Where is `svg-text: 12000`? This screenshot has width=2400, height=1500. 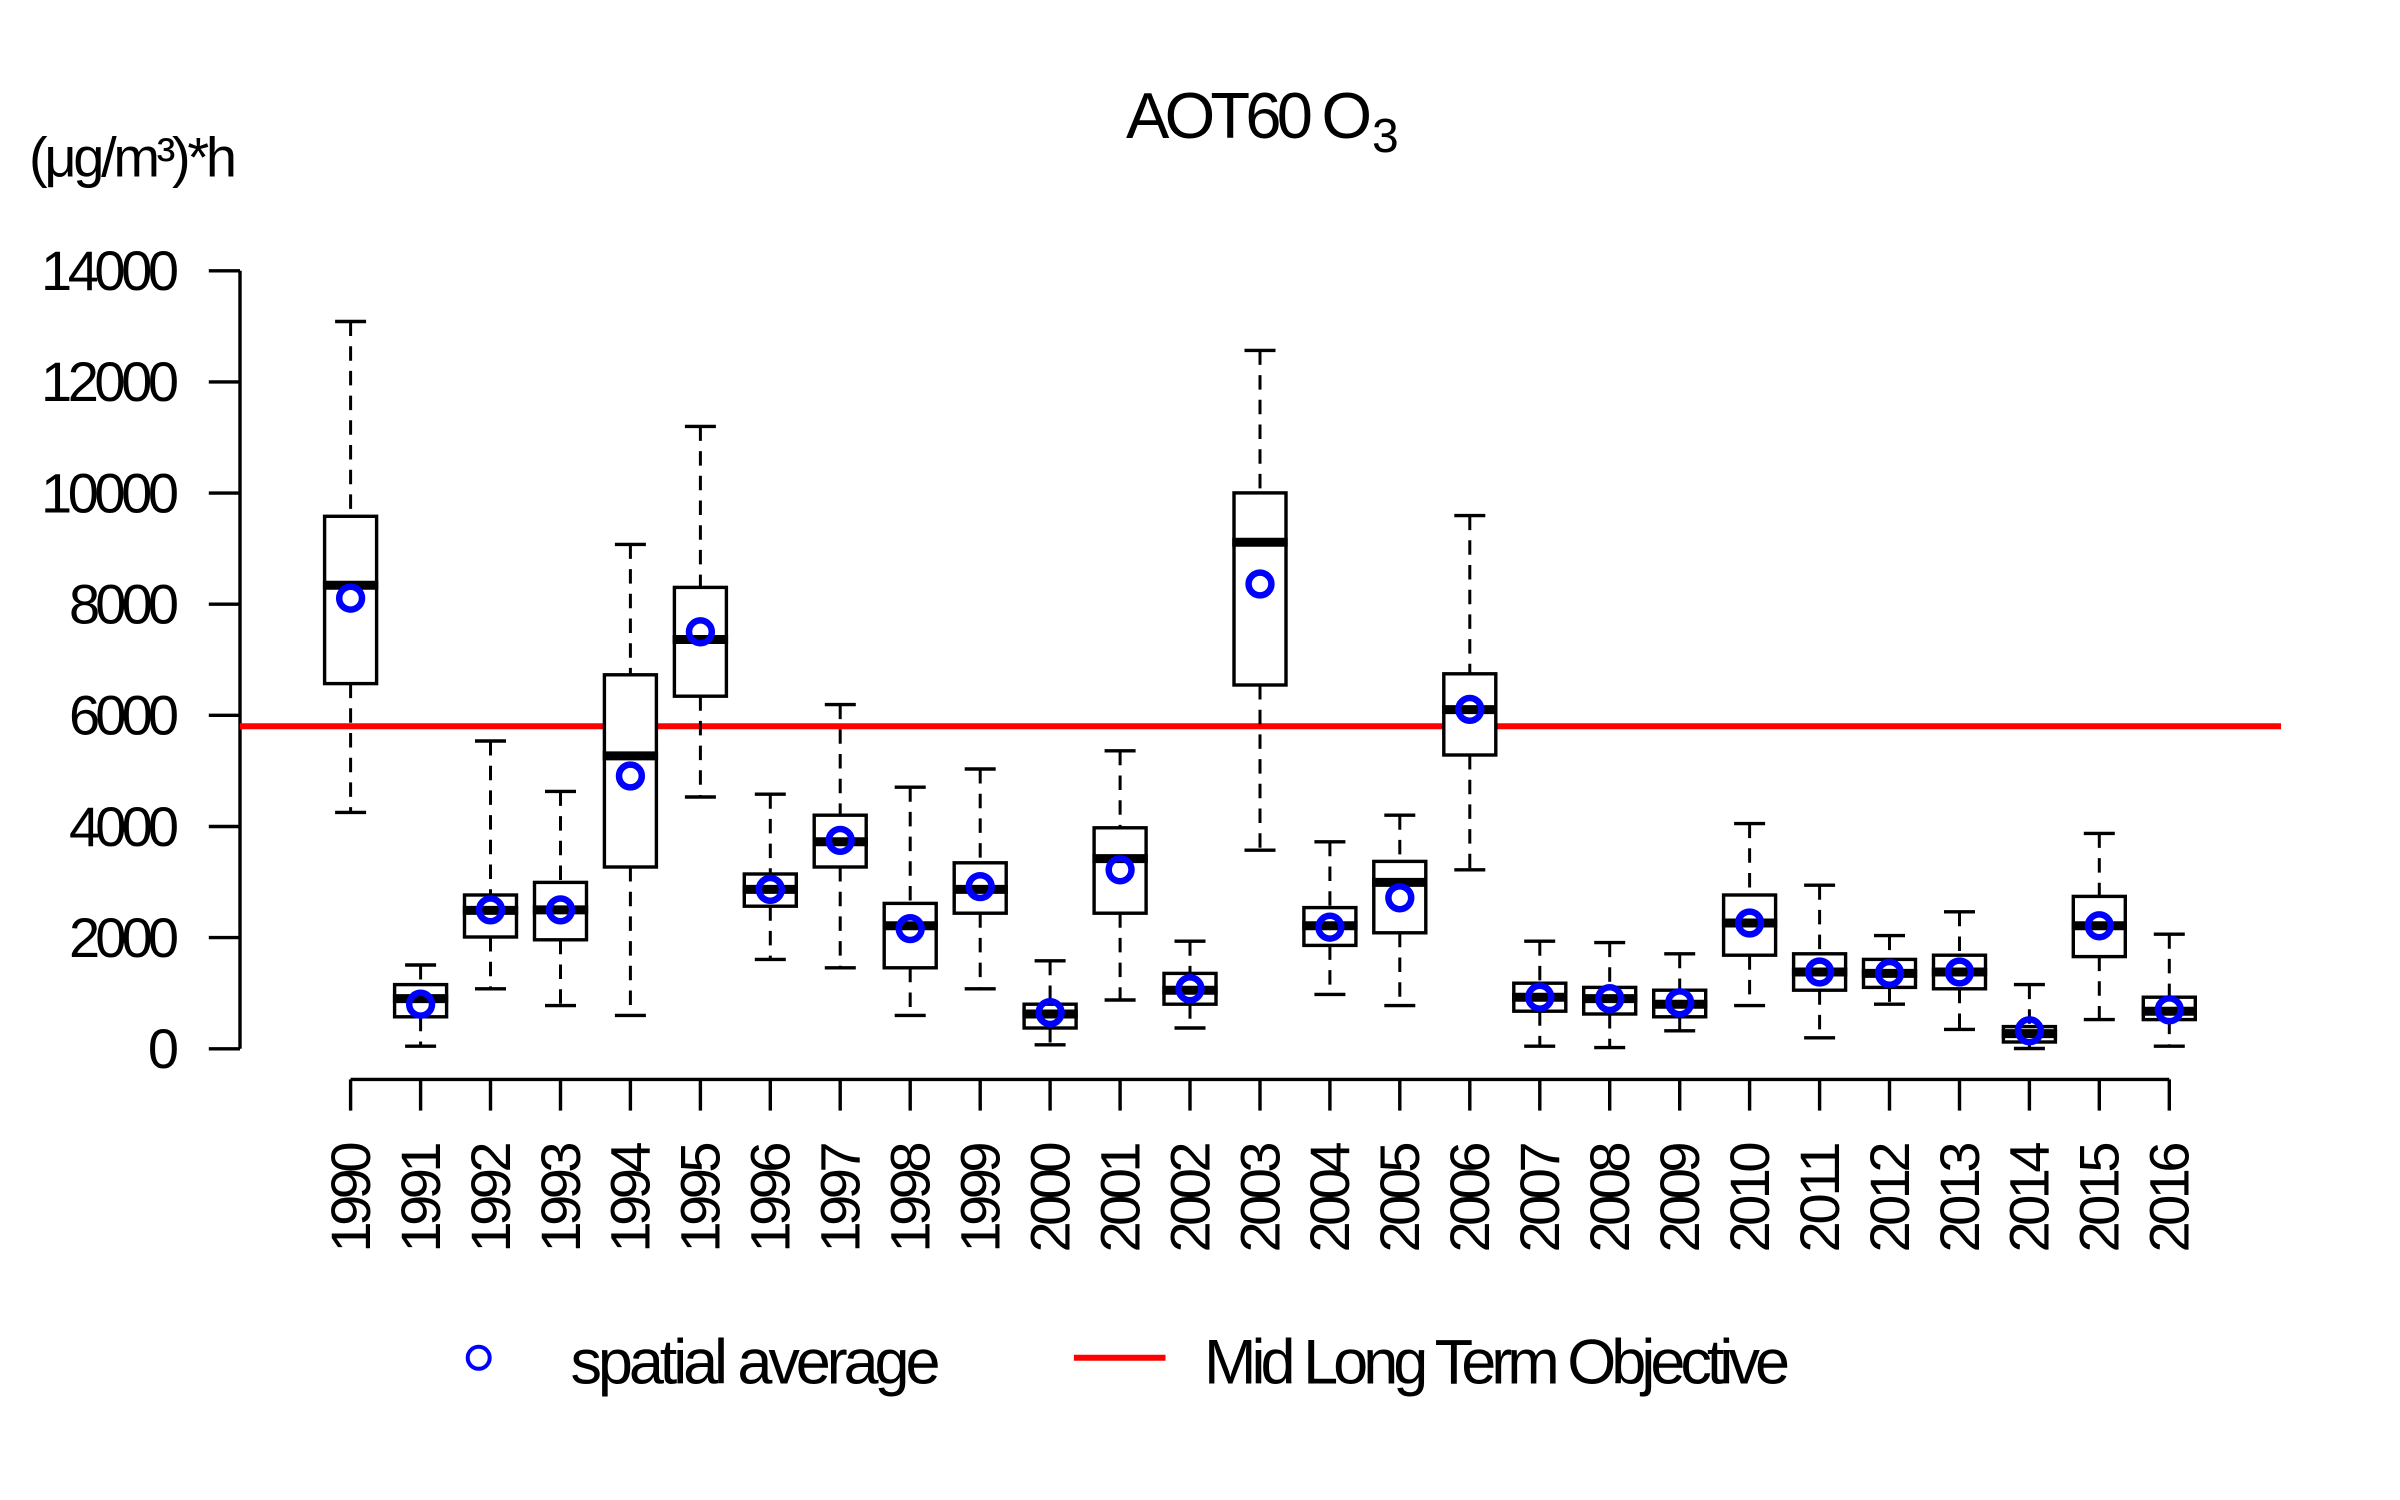
svg-text: 12000 is located at coordinates (110, 381).